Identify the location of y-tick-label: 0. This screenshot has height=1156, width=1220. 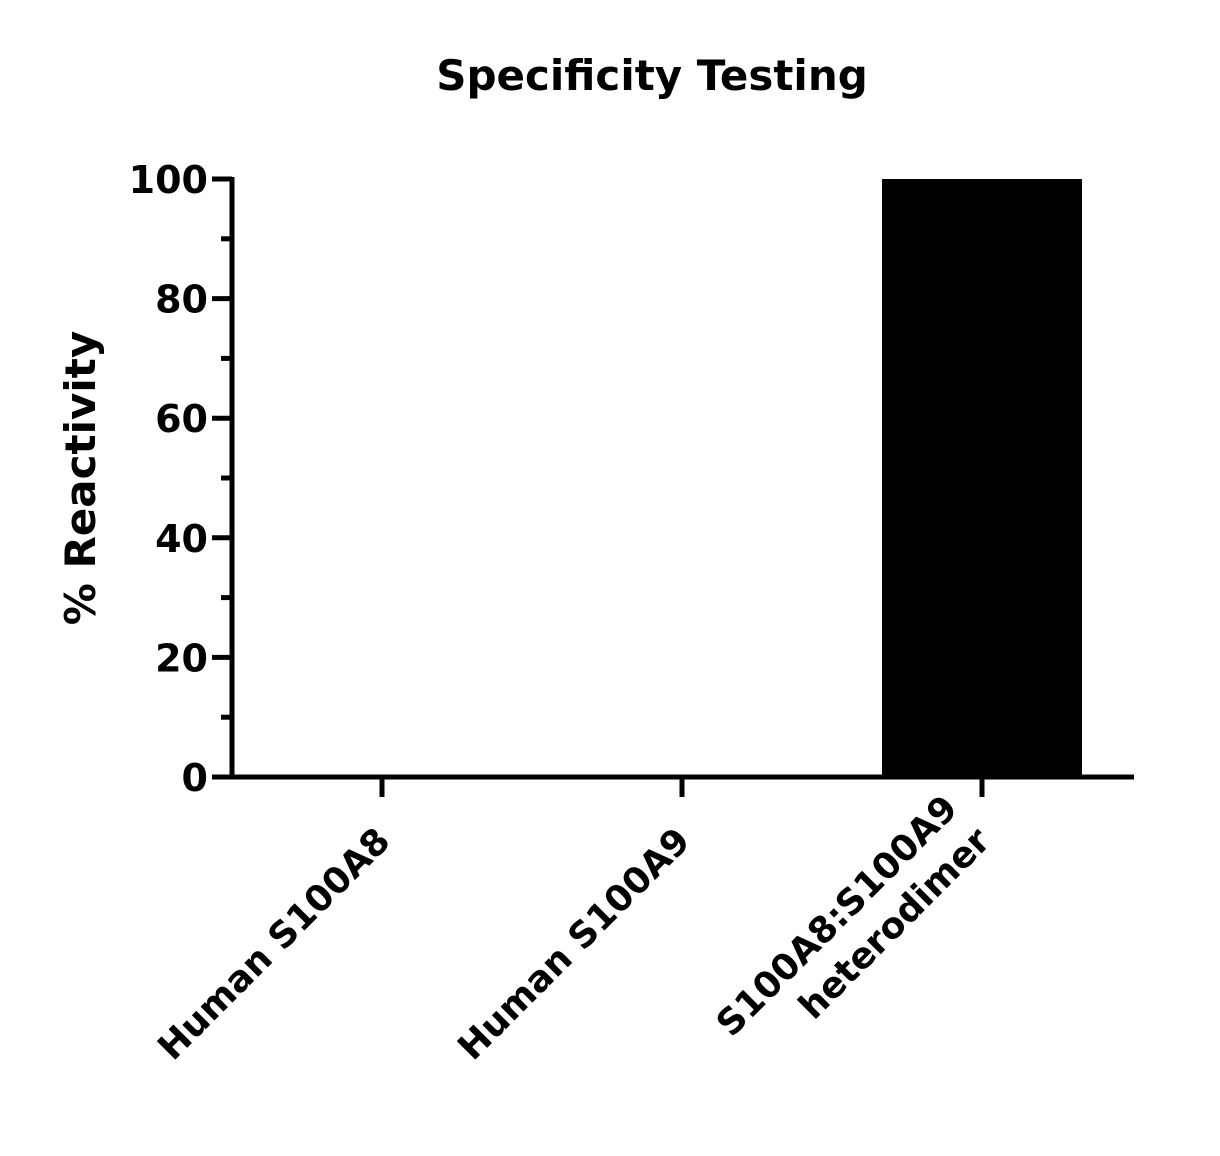
(195, 778).